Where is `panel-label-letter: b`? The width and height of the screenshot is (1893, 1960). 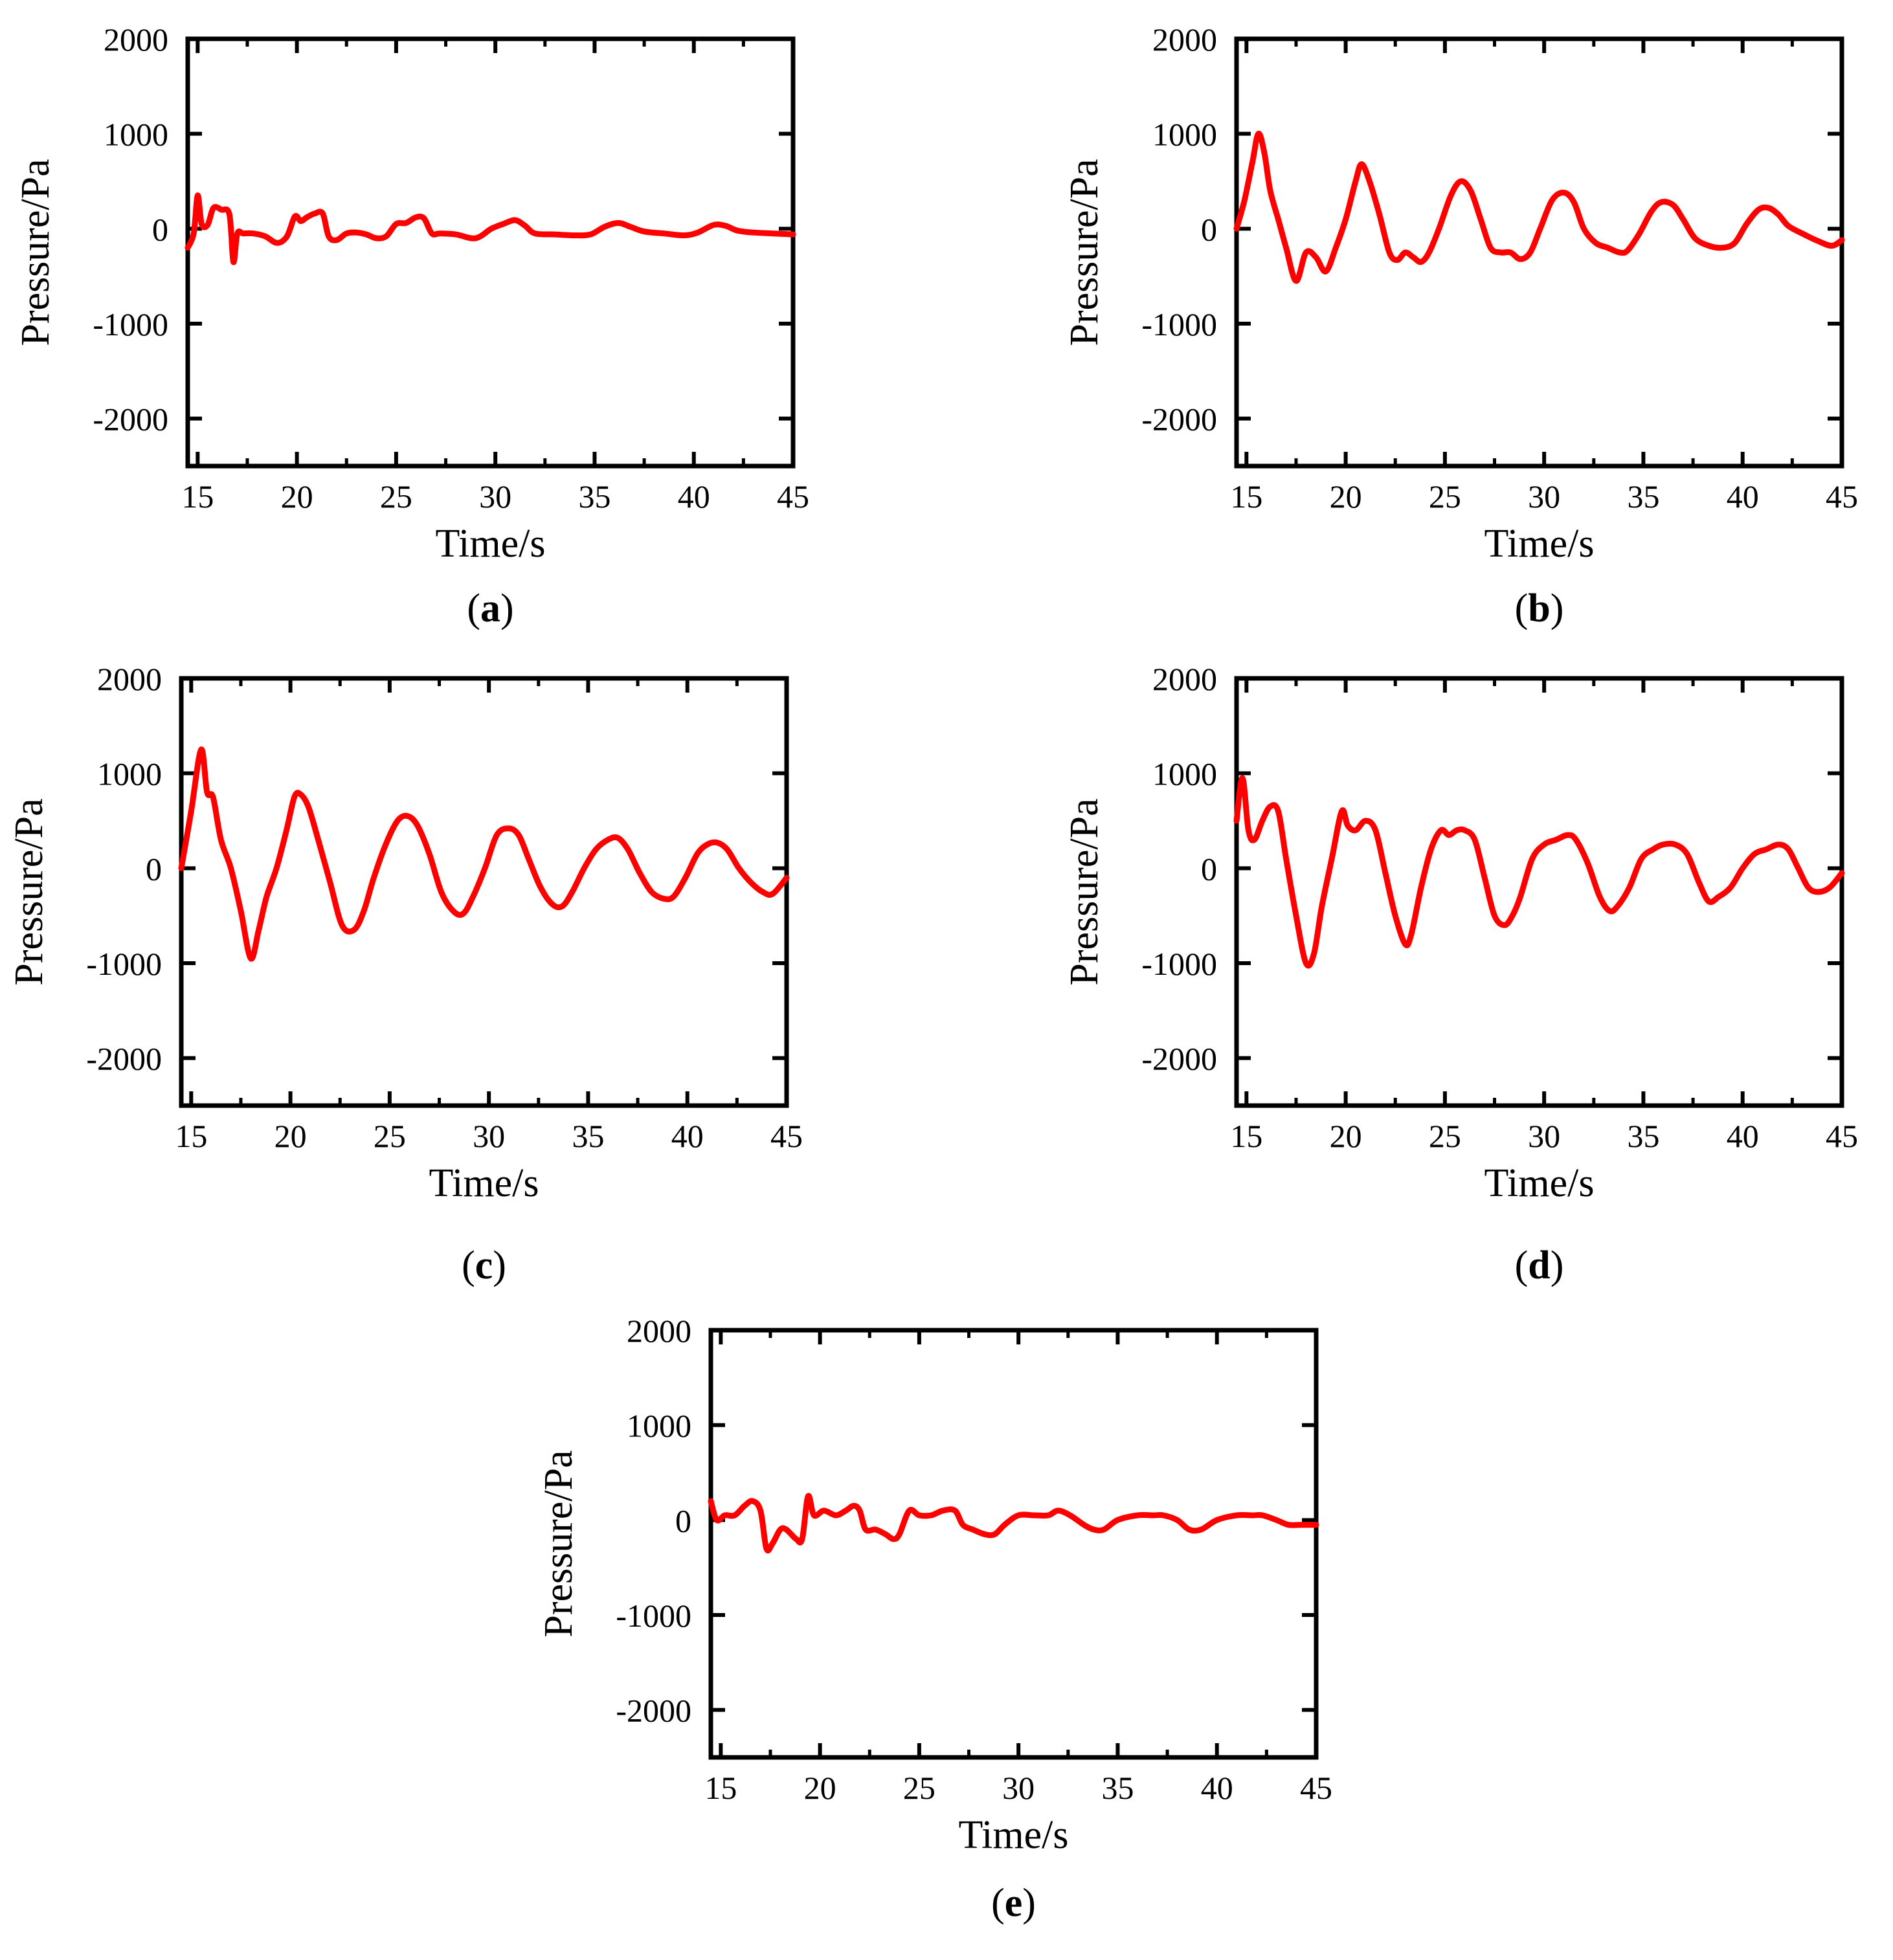 panel-label-letter: b is located at coordinates (1539, 608).